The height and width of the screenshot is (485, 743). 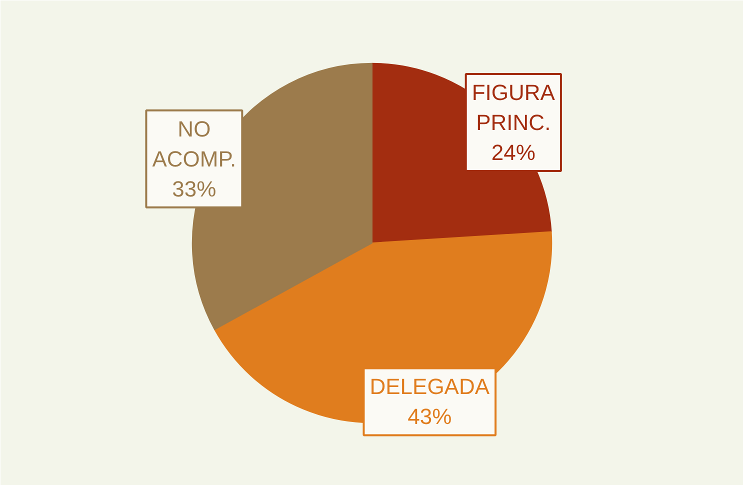 What do you see at coordinates (430, 417) in the screenshot?
I see `data-label: 43%` at bounding box center [430, 417].